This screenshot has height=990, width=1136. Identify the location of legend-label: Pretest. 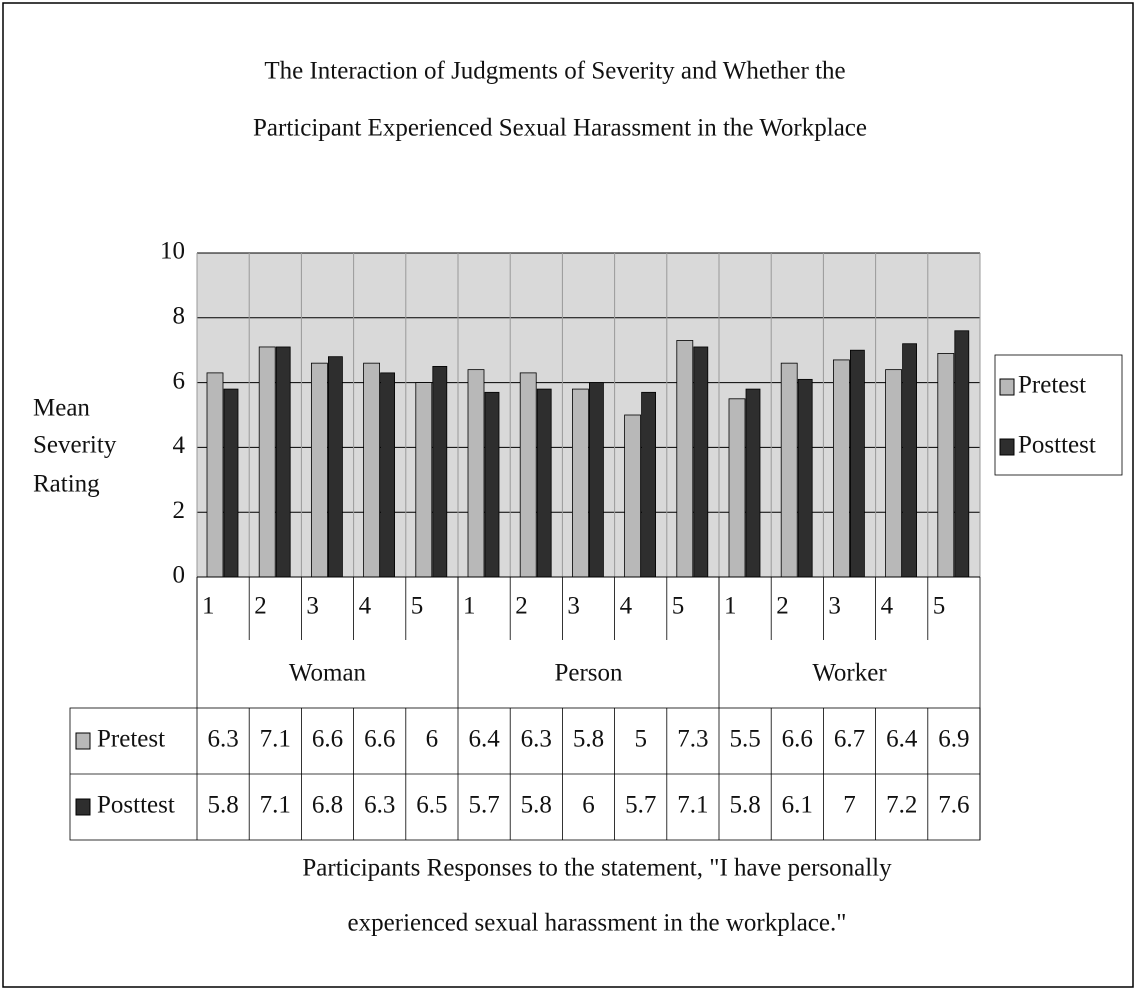
(1052, 385).